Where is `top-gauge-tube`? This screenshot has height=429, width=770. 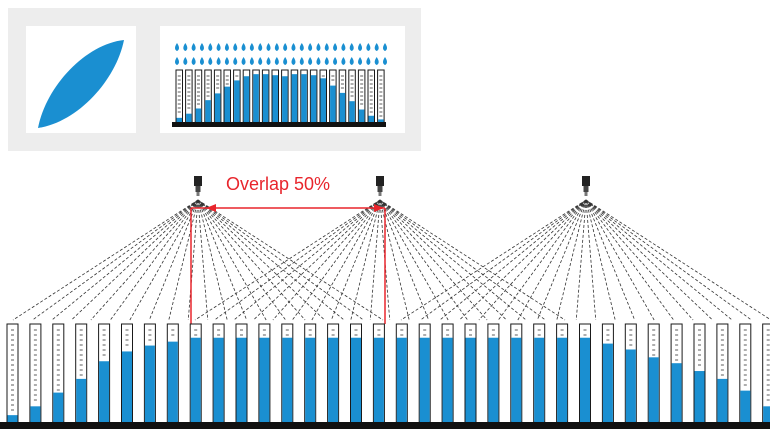 top-gauge-tube is located at coordinates (371, 96).